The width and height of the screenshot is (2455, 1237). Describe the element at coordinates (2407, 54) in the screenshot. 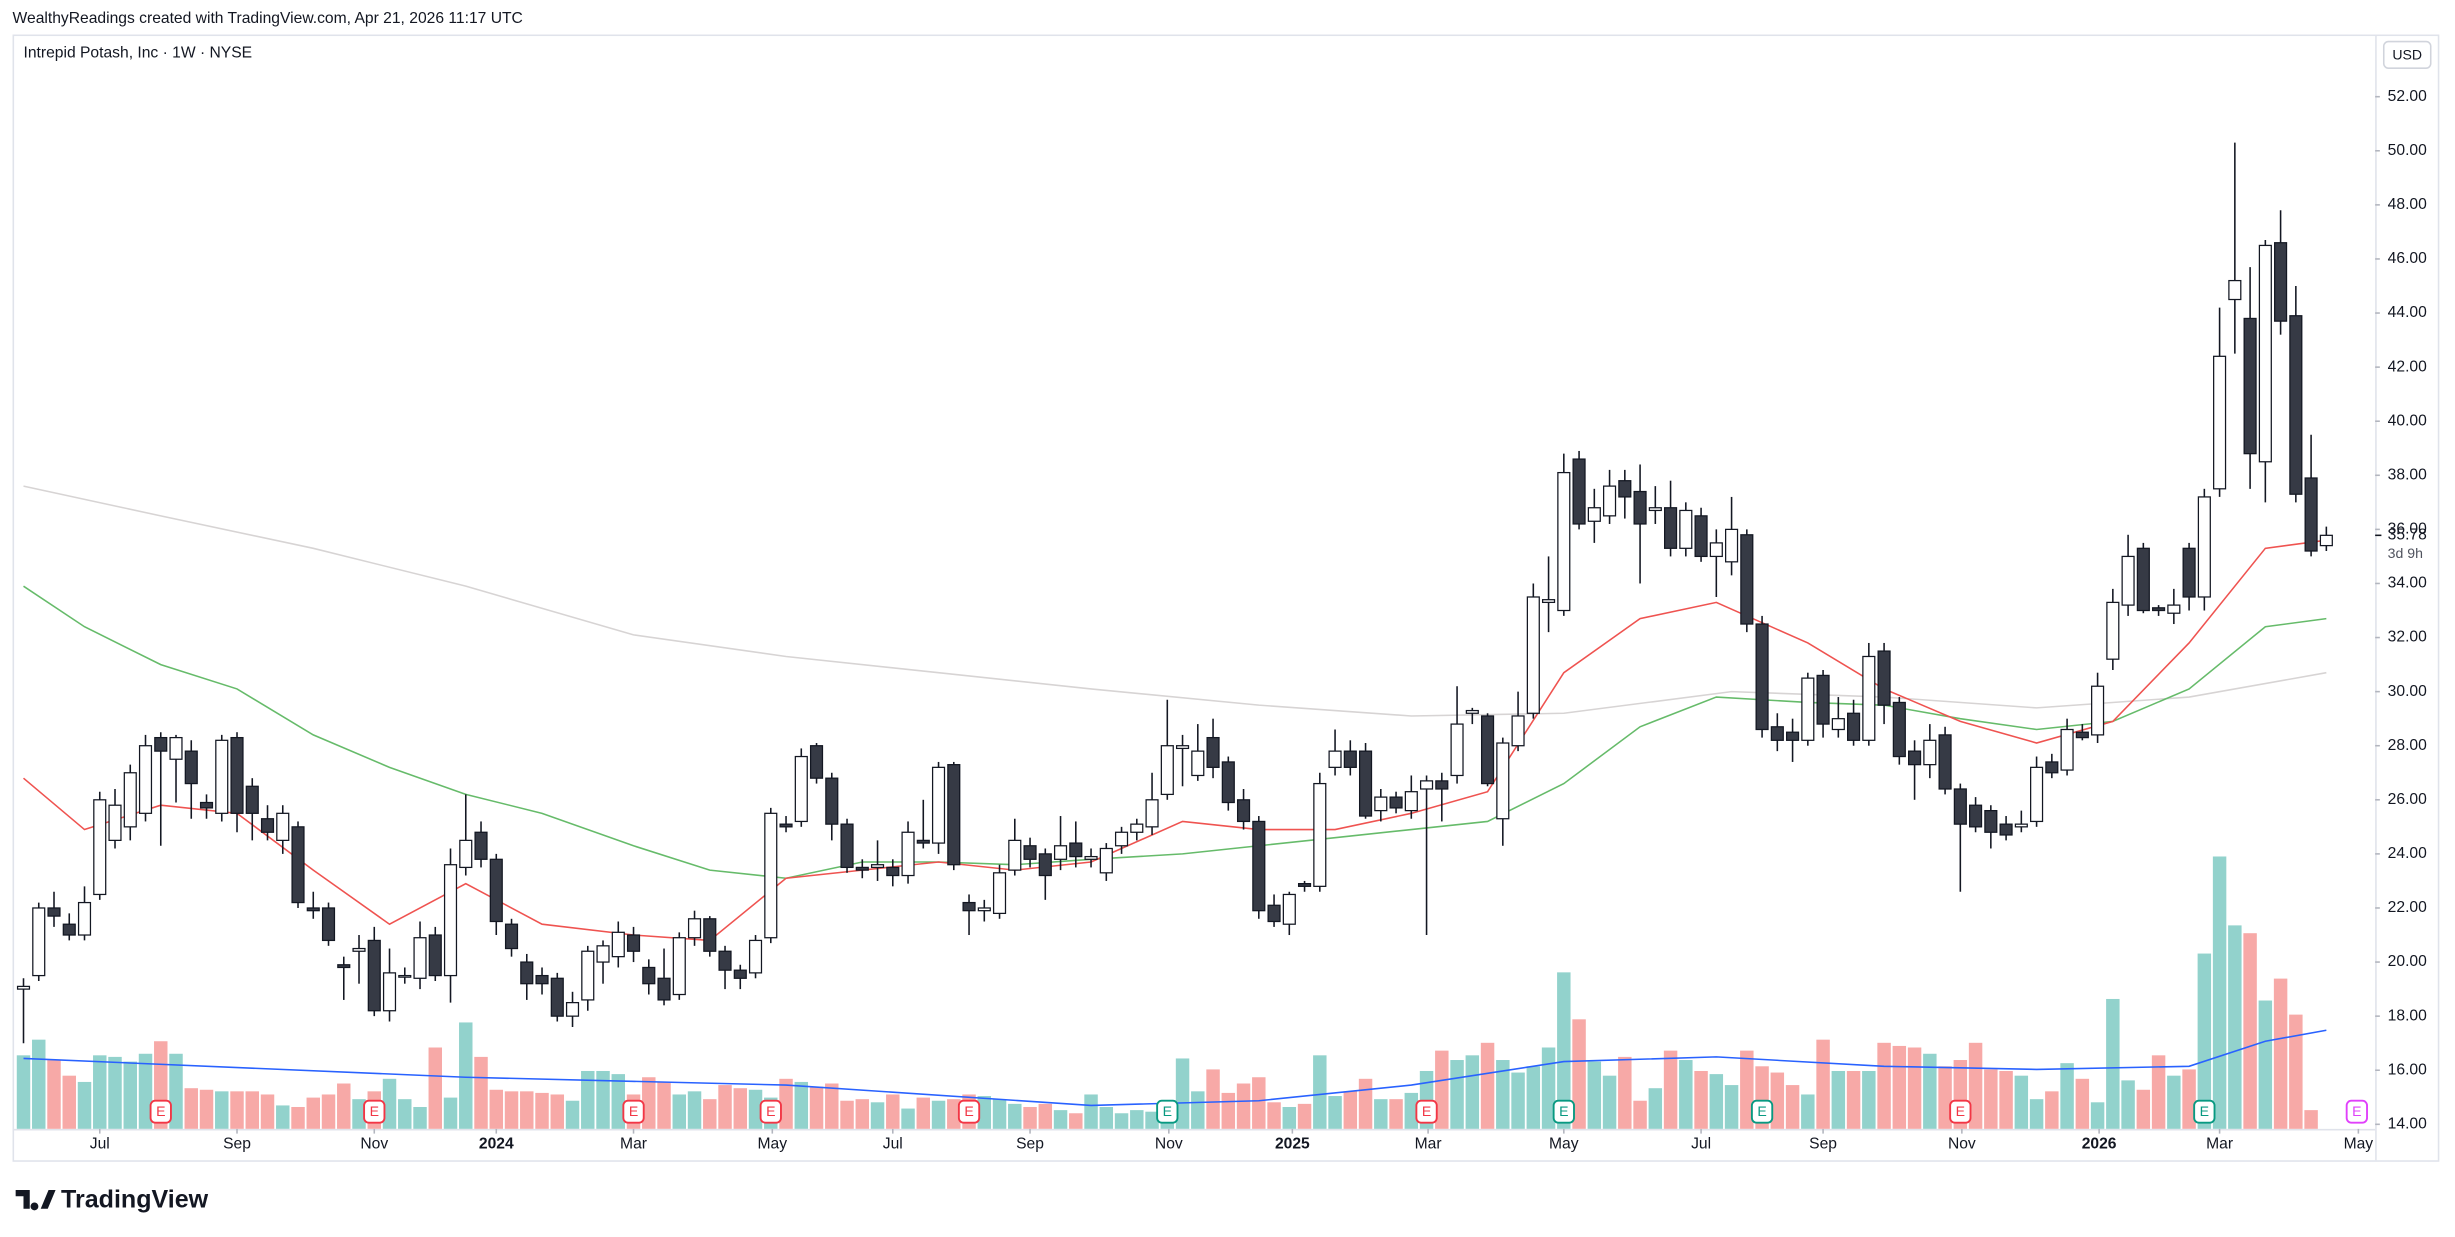

I see `currency-box` at that location.